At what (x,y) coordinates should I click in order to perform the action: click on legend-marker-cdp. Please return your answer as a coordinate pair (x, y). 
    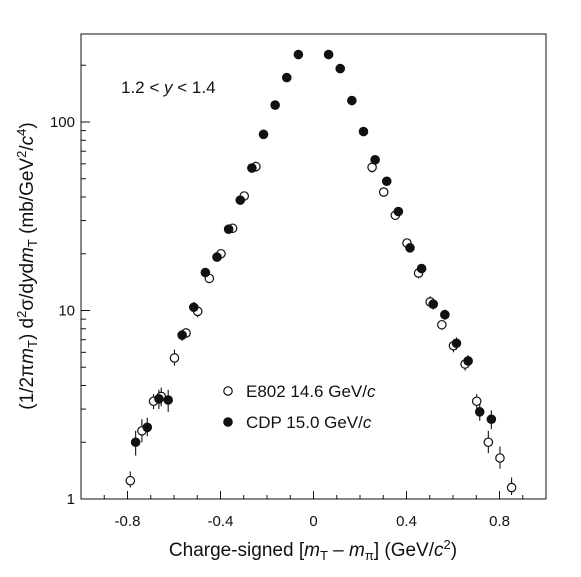
    Looking at the image, I should click on (228, 422).